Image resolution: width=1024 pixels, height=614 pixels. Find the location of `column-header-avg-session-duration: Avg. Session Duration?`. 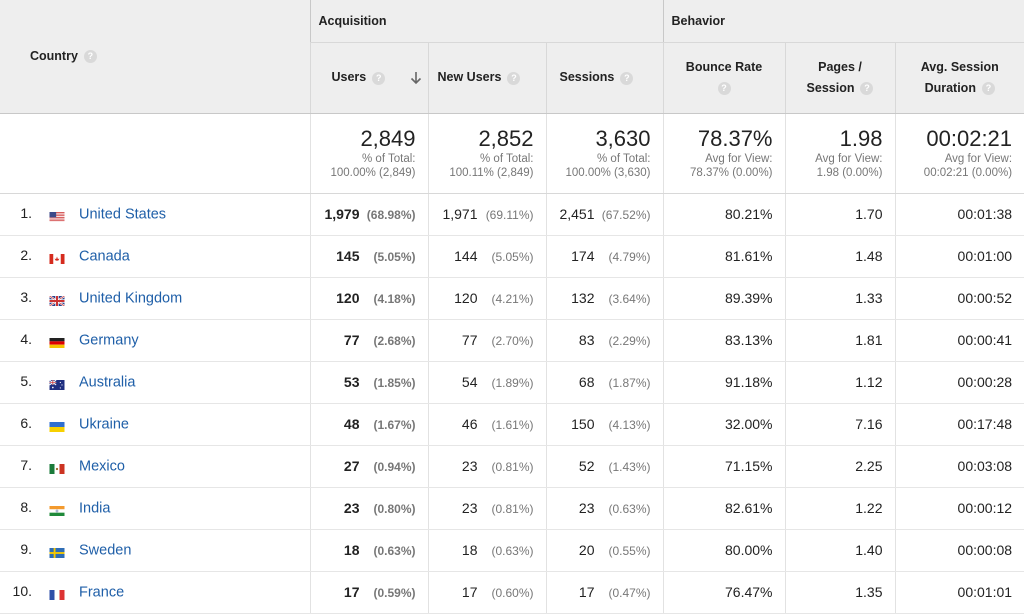

column-header-avg-session-duration: Avg. Session Duration? is located at coordinates (959, 77).